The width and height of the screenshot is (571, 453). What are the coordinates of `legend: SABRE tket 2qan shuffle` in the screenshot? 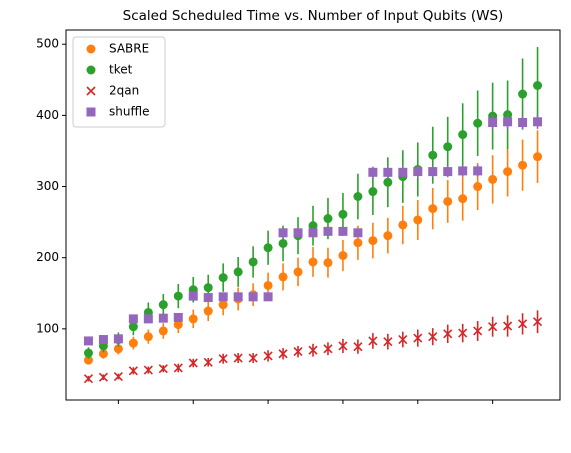 It's located at (119, 82).